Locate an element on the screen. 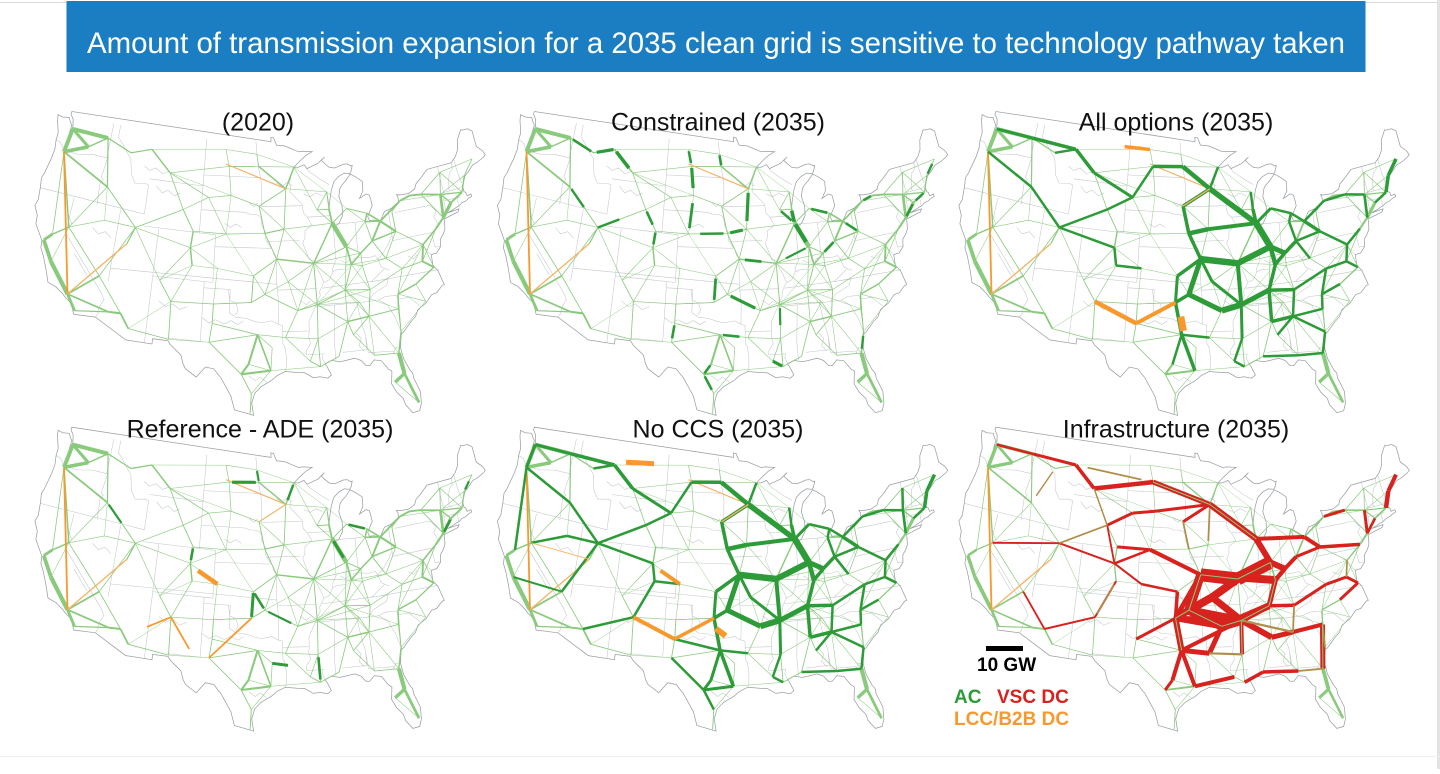 This screenshot has height=774, width=1440. svg-text: Infrastructure (2035) is located at coordinates (1176, 430).